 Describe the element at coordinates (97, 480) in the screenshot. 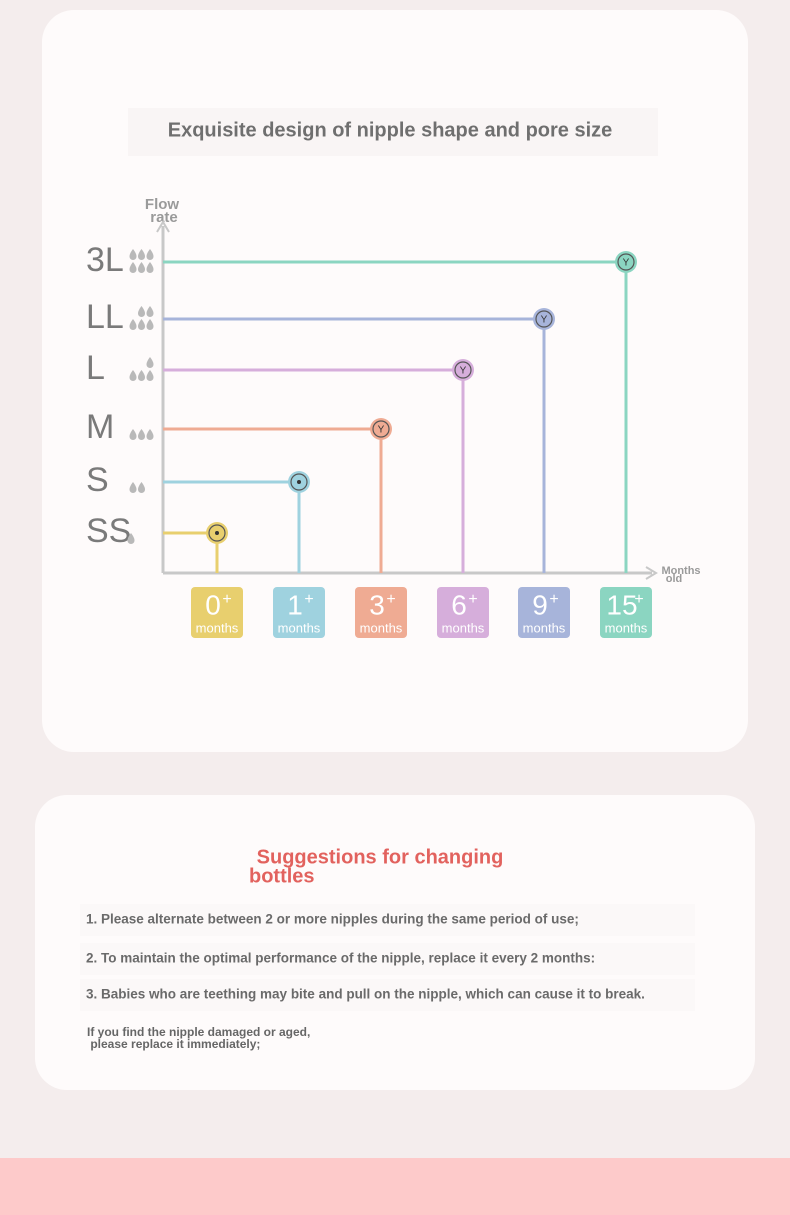

I see `size-label: S` at that location.